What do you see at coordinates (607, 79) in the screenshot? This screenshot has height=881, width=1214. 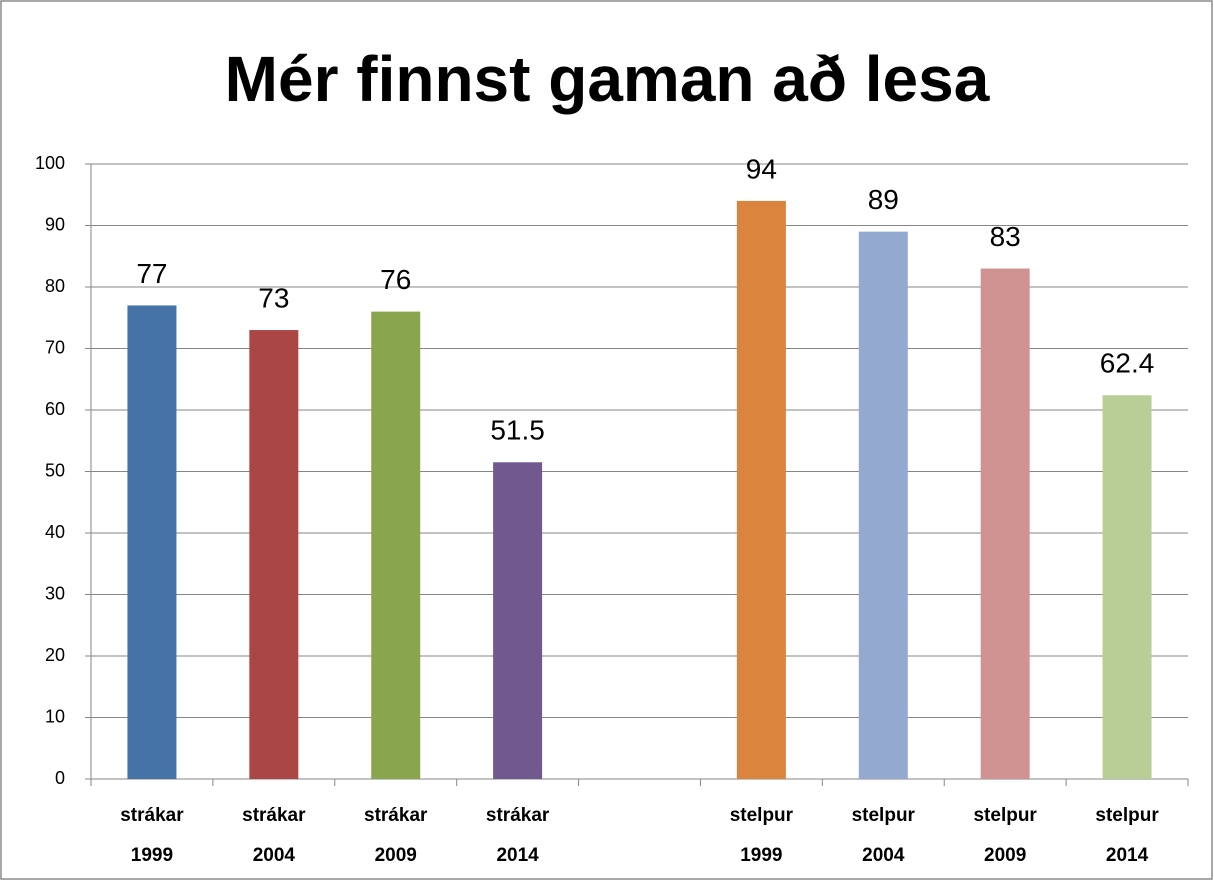 I see `chart-title: Mér finnst gaman að lesa` at bounding box center [607, 79].